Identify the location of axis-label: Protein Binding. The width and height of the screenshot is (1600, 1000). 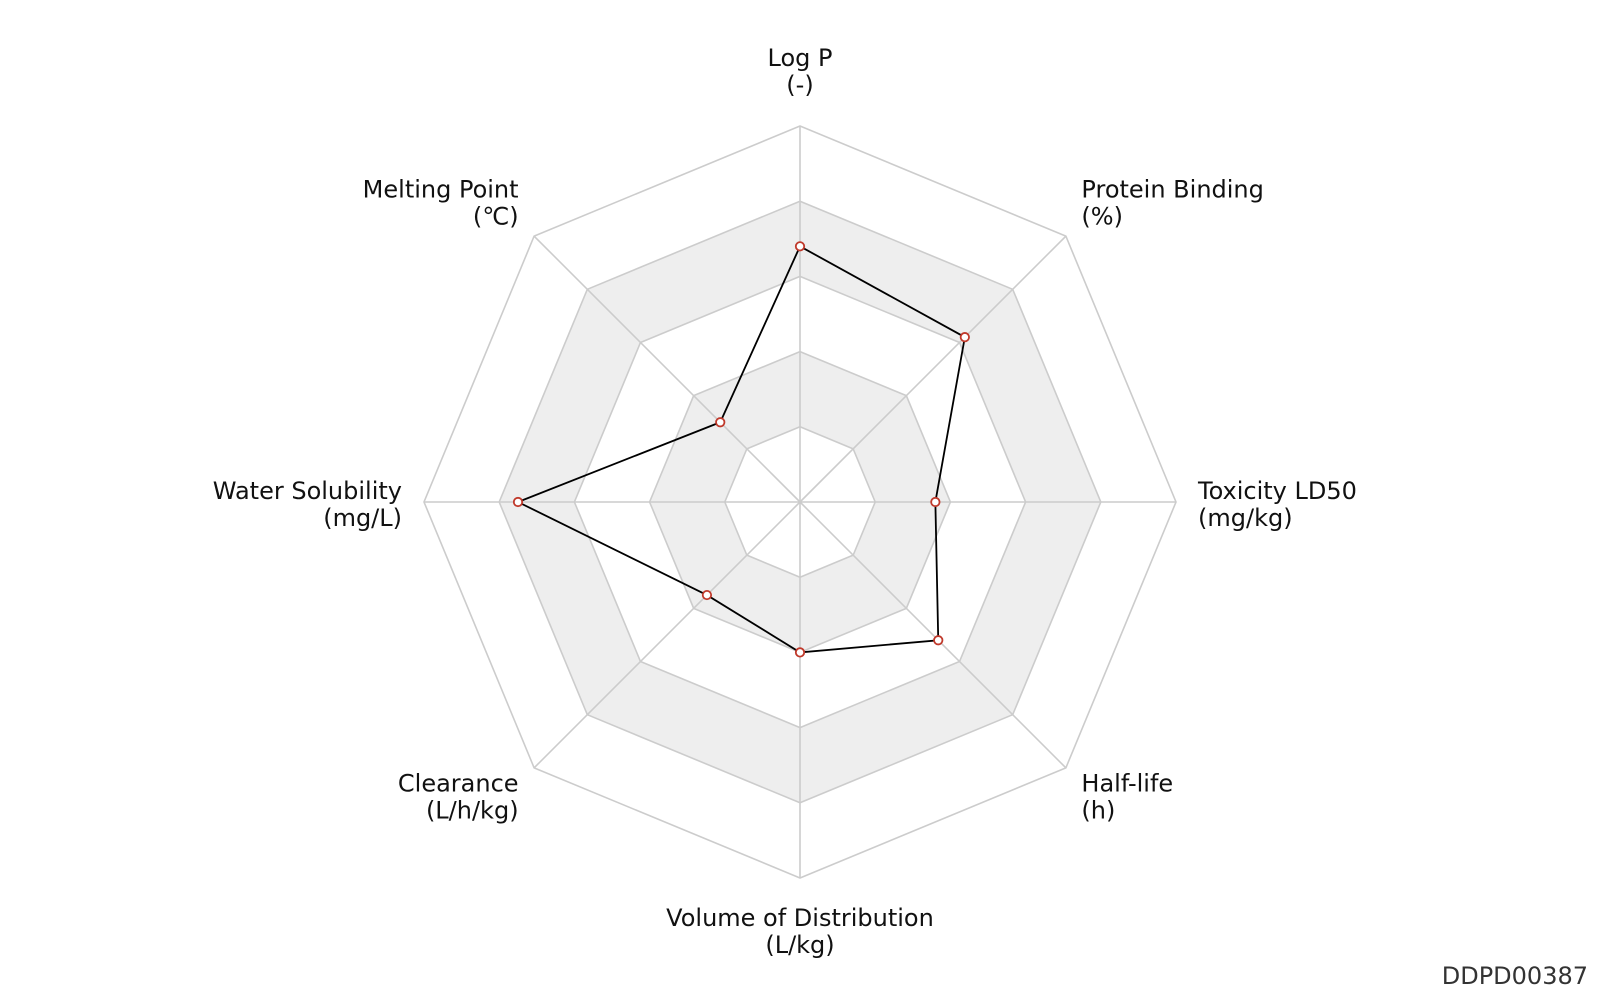
(1172, 189).